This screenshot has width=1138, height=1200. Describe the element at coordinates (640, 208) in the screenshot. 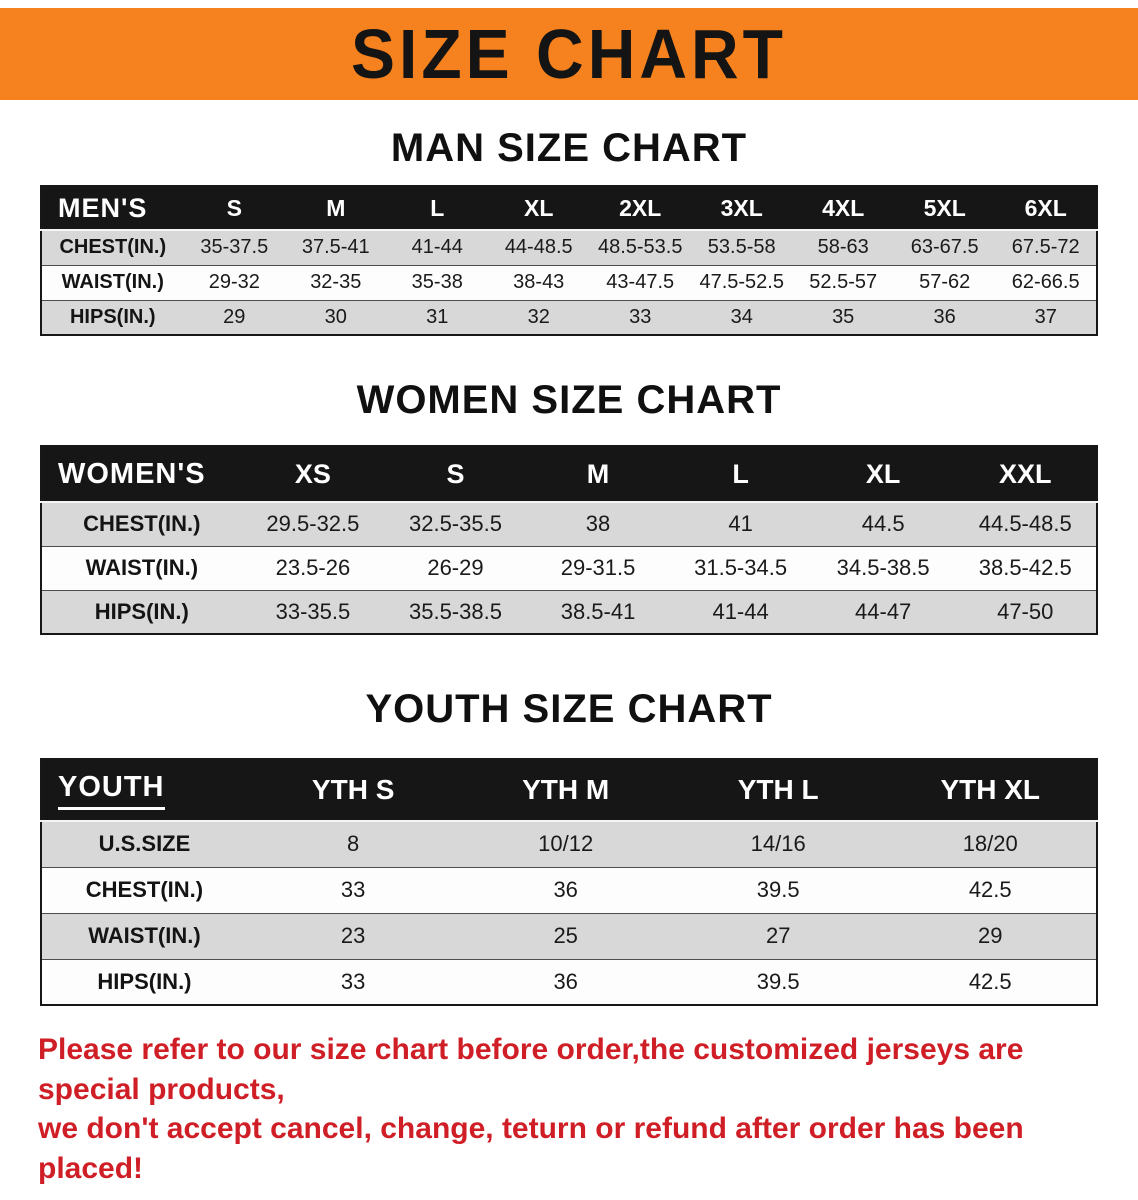

I see `column-header: 2XL` at that location.